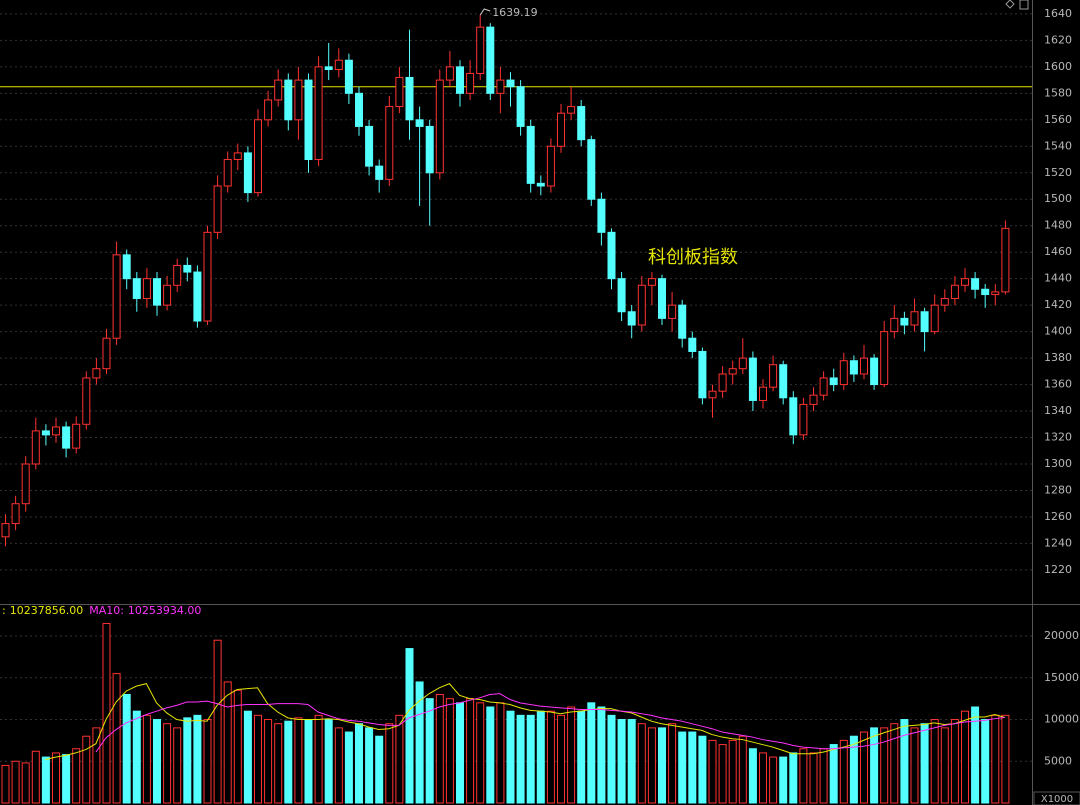 The image size is (1080, 805). I want to click on y-tick-label: 1320, so click(1058, 437).